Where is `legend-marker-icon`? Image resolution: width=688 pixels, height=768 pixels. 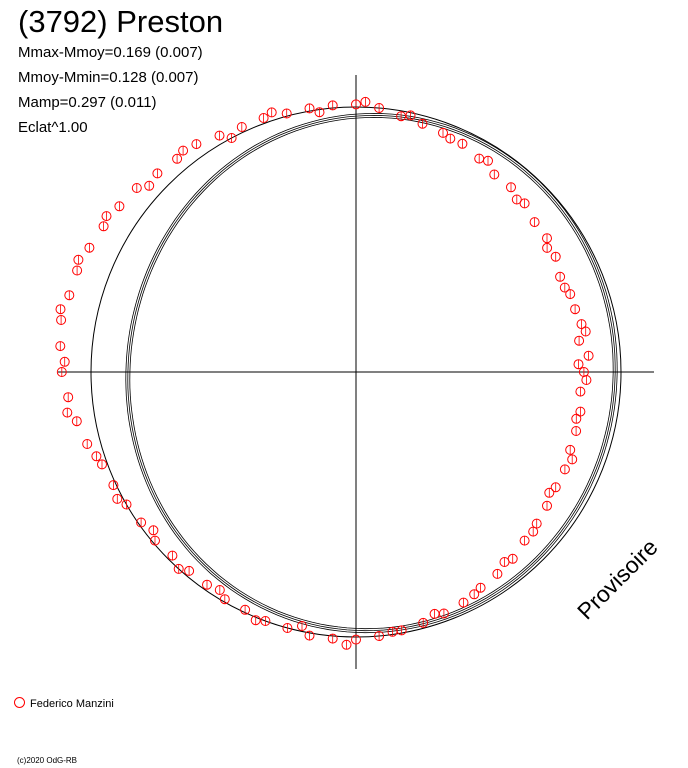 legend-marker-icon is located at coordinates (19, 702).